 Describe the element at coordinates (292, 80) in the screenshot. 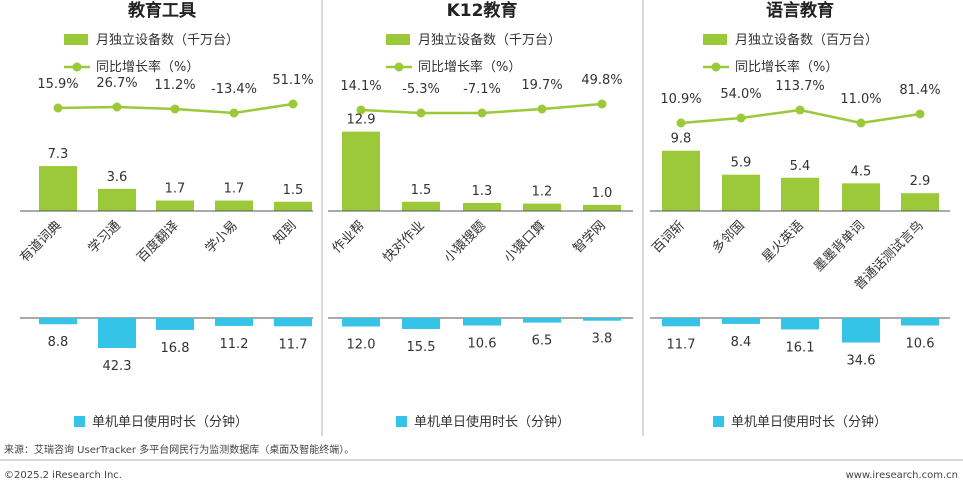

I see `growth-label: 51.1%` at that location.